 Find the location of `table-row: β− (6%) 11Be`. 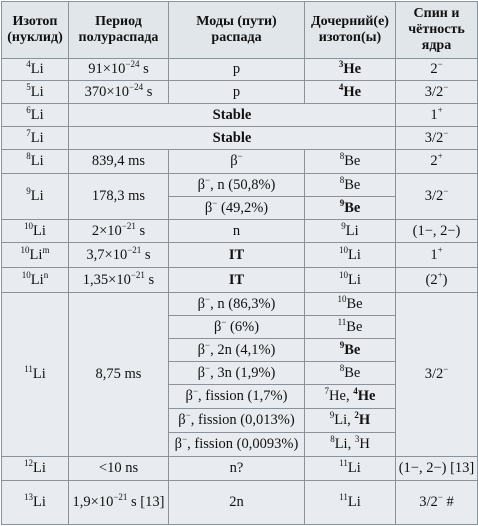

table-row: β− (6%) 11Be is located at coordinates (240, 327).